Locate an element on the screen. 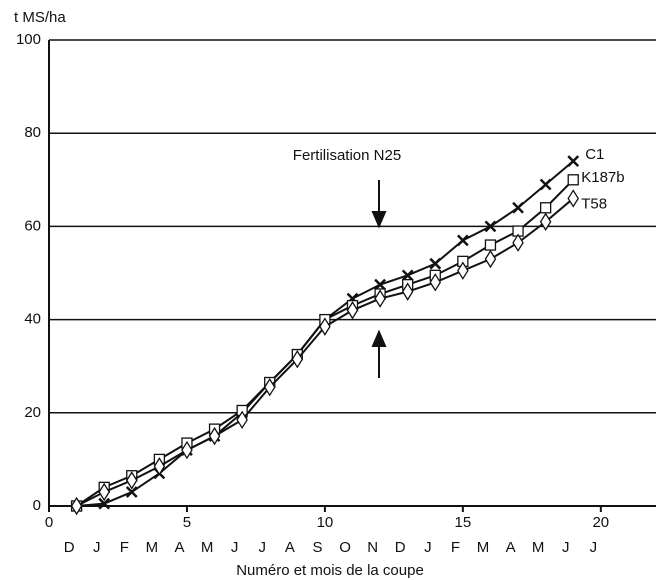 This screenshot has width=657, height=580. series-label: K187b is located at coordinates (602, 177).